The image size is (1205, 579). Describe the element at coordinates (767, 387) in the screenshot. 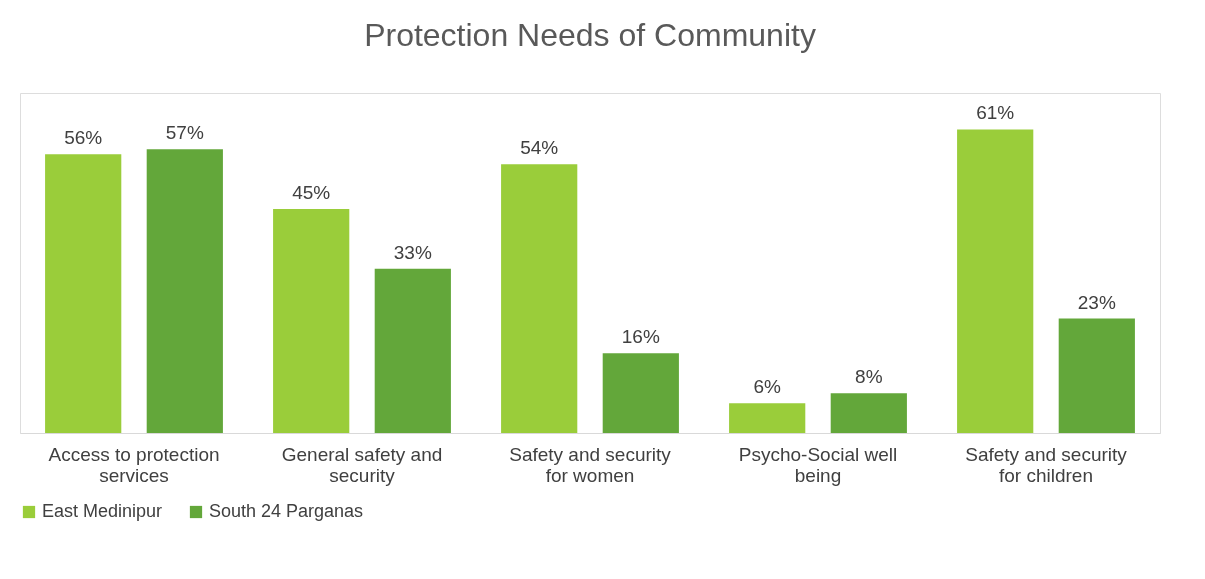

I see `data-label: 6%` at that location.